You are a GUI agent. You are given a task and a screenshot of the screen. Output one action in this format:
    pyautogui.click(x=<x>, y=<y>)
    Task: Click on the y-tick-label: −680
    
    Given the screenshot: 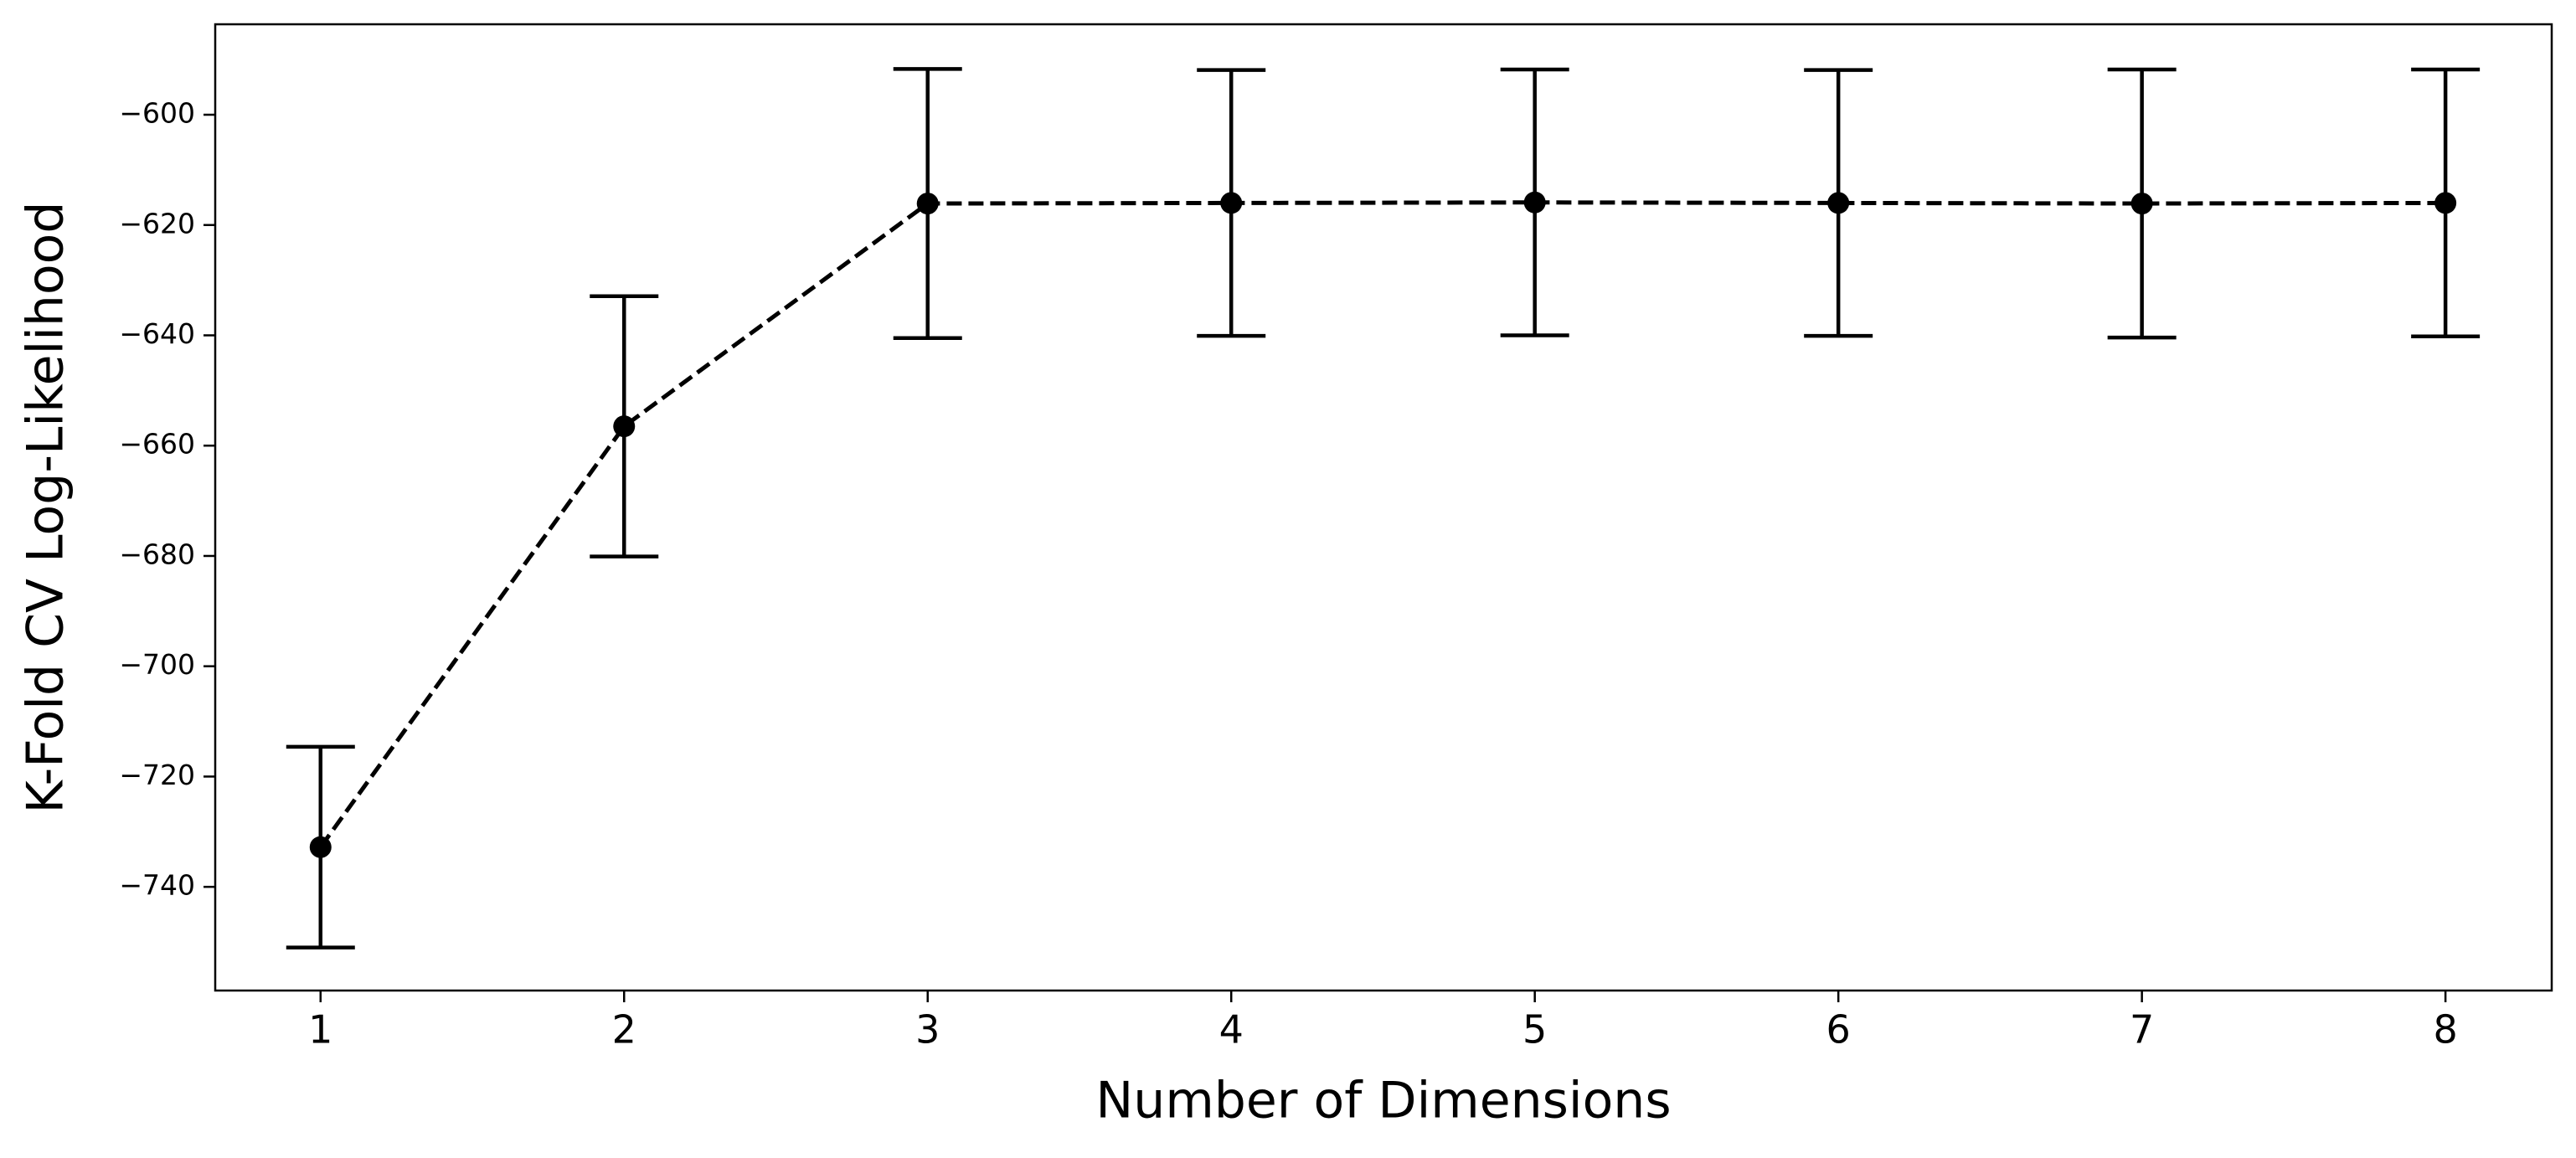 What is the action you would take?
    pyautogui.click(x=157, y=554)
    